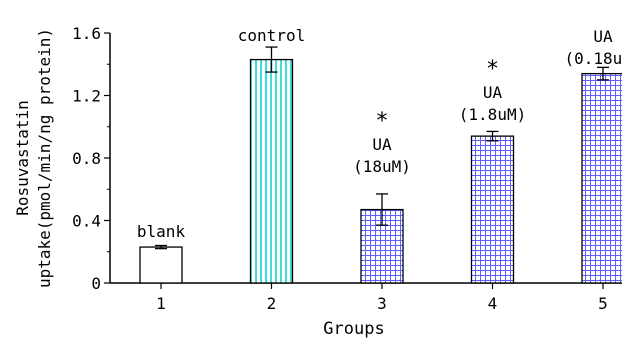 This screenshot has height=339, width=622. I want to click on x-tick-label-2: 2, so click(272, 303).